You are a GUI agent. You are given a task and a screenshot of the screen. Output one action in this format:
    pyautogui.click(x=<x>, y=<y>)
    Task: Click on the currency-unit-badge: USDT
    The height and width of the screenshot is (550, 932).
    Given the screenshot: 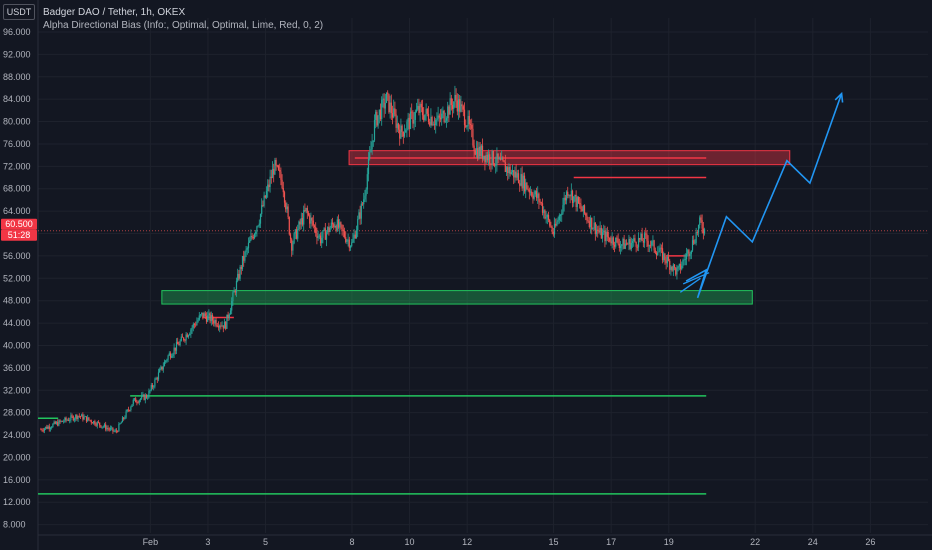 What is the action you would take?
    pyautogui.click(x=19, y=12)
    